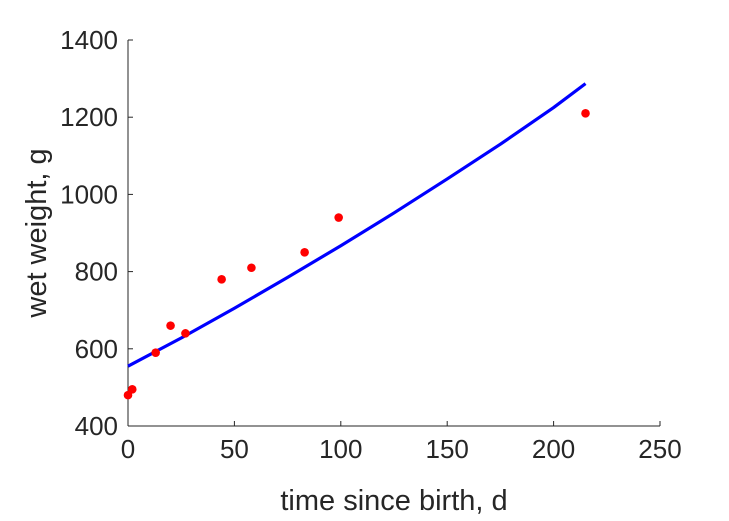  I want to click on y-axis-label: wet weight, g, so click(37, 233).